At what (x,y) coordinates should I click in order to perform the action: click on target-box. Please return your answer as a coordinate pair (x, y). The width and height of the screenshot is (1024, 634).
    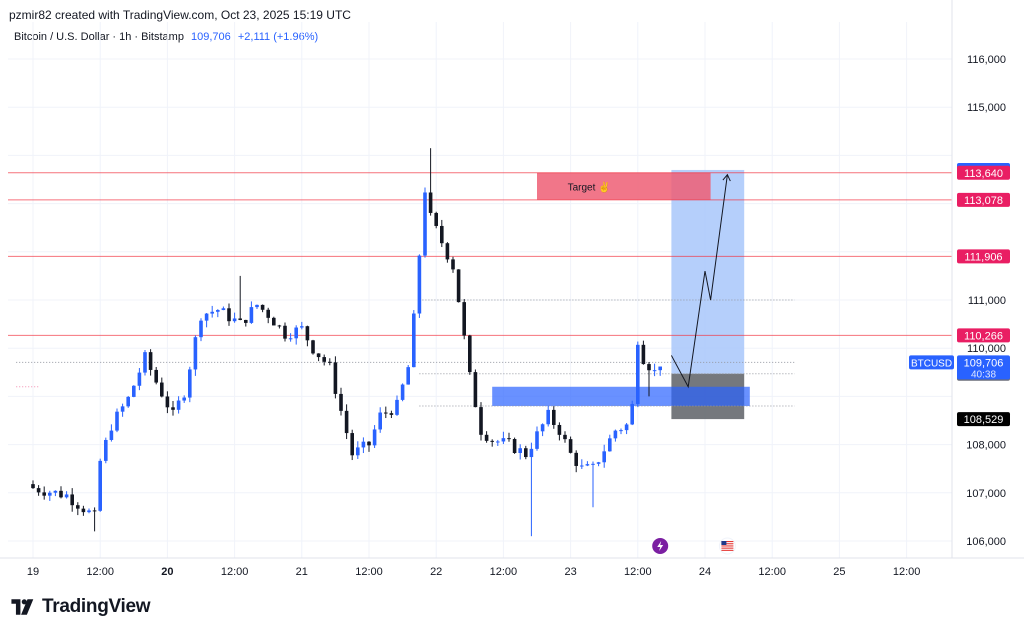
    Looking at the image, I should click on (624, 186).